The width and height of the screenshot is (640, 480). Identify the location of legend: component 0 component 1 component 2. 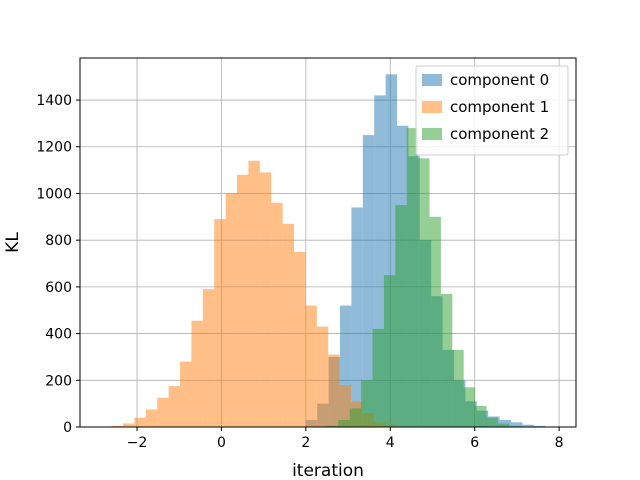
(492, 110).